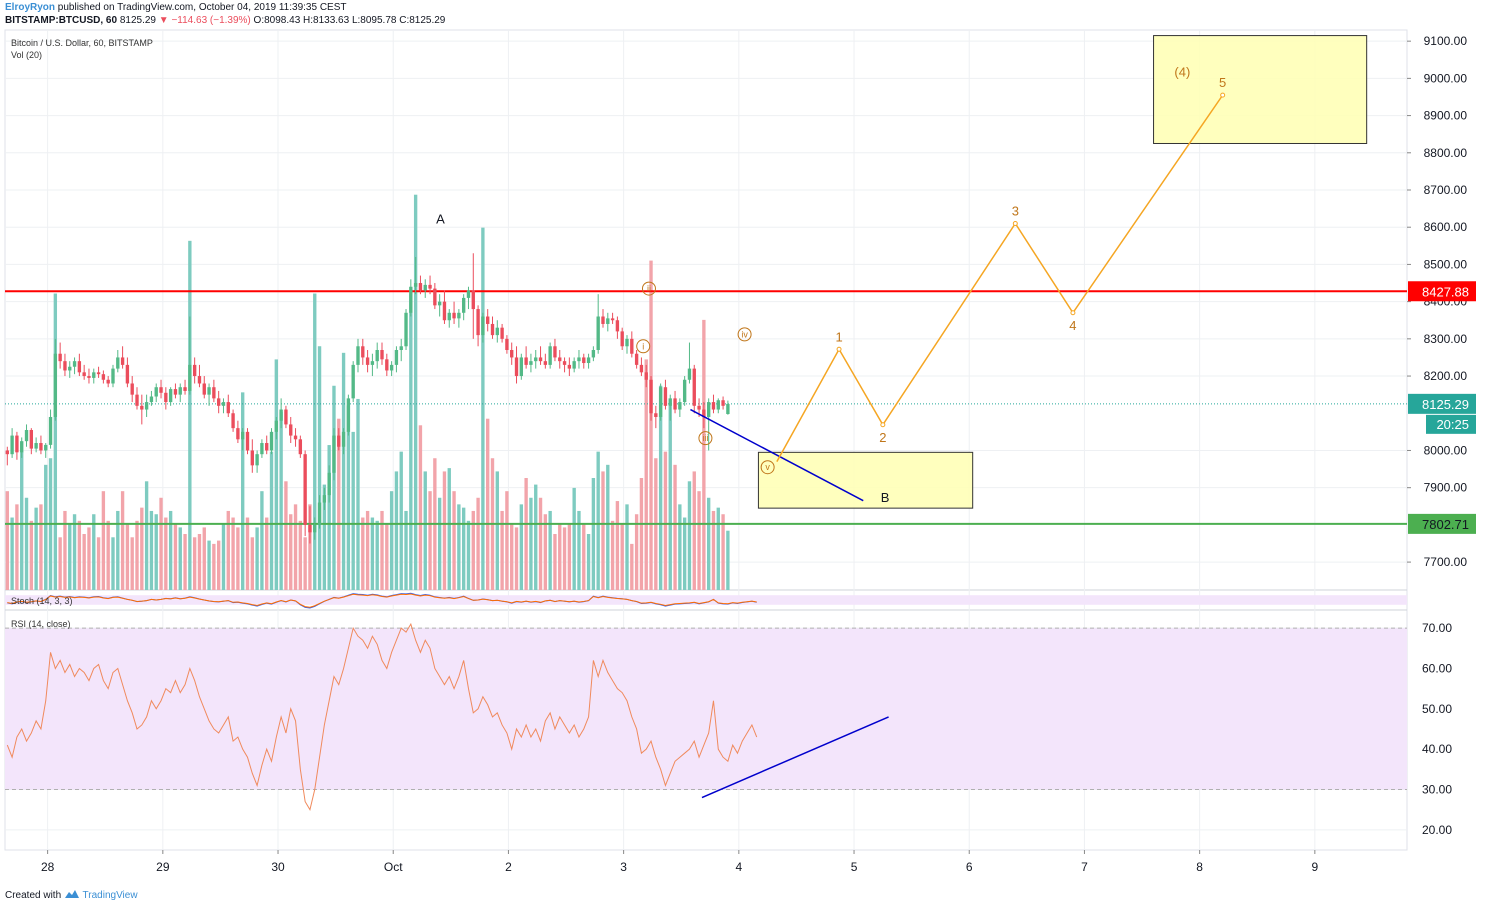  I want to click on time-axis-label: 30, so click(278, 867).